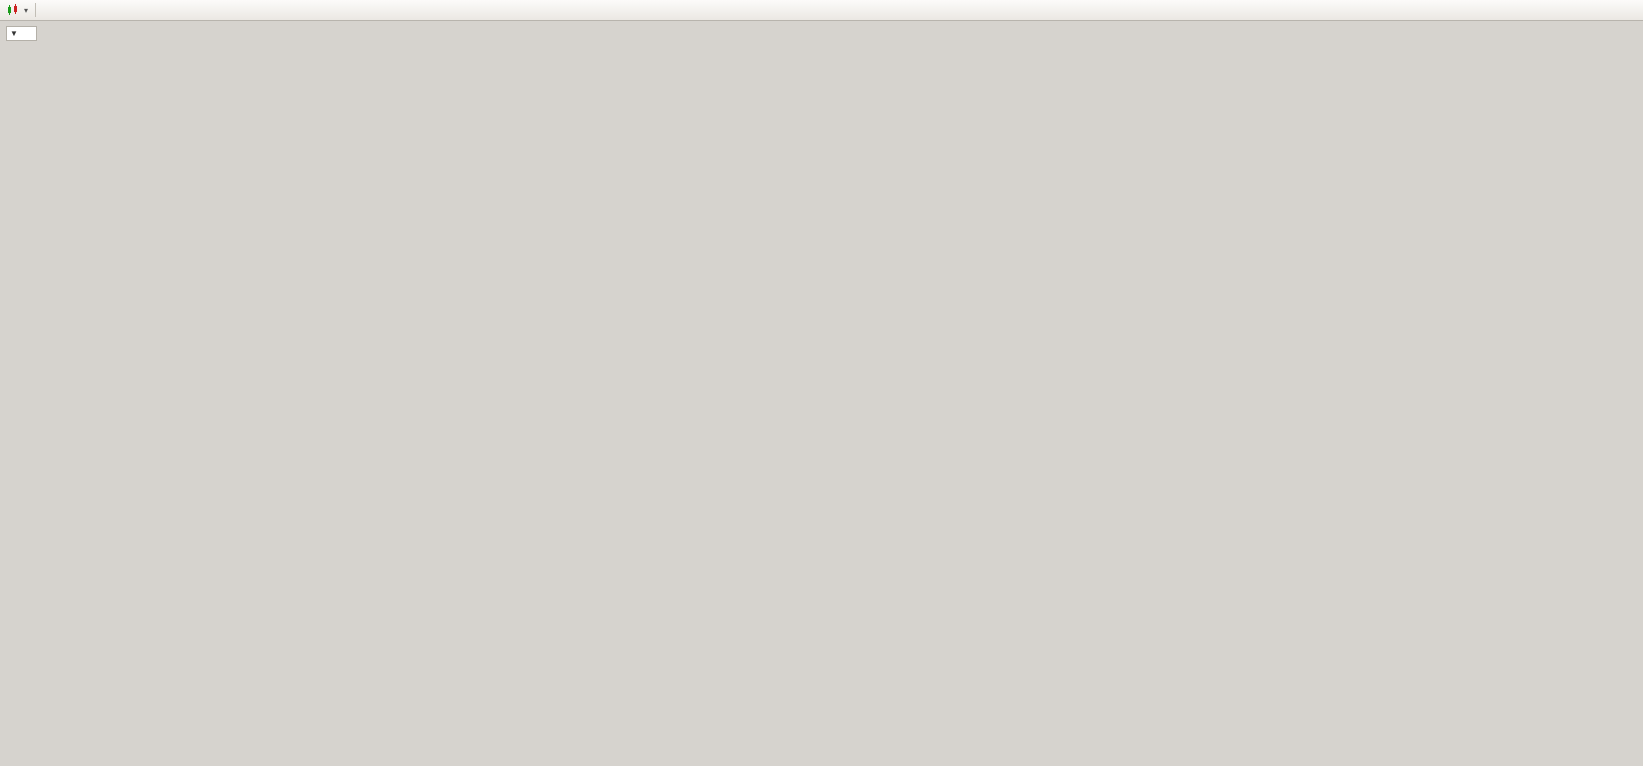  I want to click on chart-ohlc-label: ▼, so click(21, 33).